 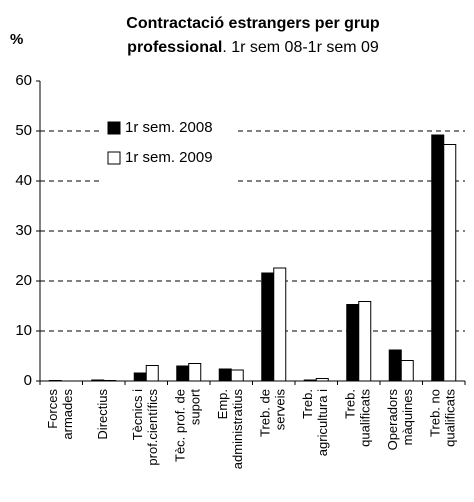 I want to click on y-tick-label: 40, so click(x=23, y=180).